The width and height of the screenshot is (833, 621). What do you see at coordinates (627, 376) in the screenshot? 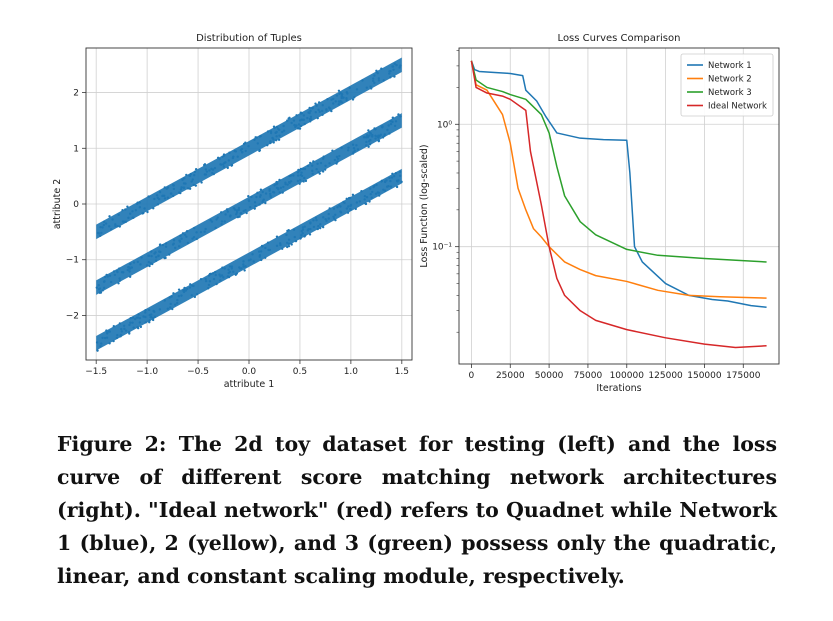
I see `x-tick-label: 100000` at bounding box center [627, 376].